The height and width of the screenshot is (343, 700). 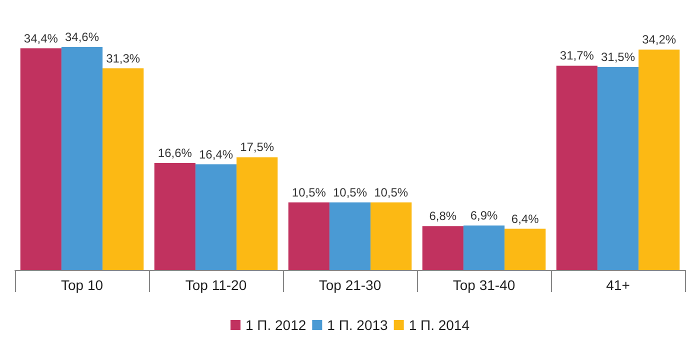 What do you see at coordinates (443, 216) in the screenshot?
I see `data-label: 6,8%` at bounding box center [443, 216].